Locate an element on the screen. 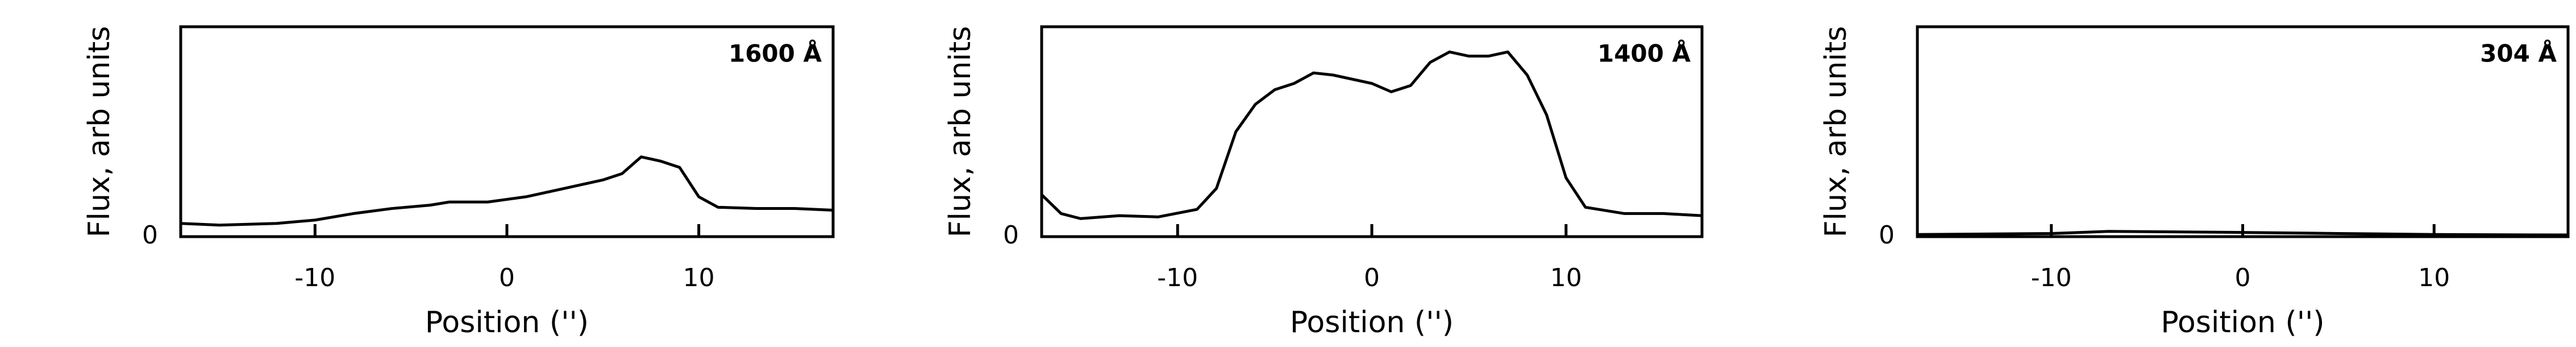  annotation: 304 Å is located at coordinates (2518, 54).